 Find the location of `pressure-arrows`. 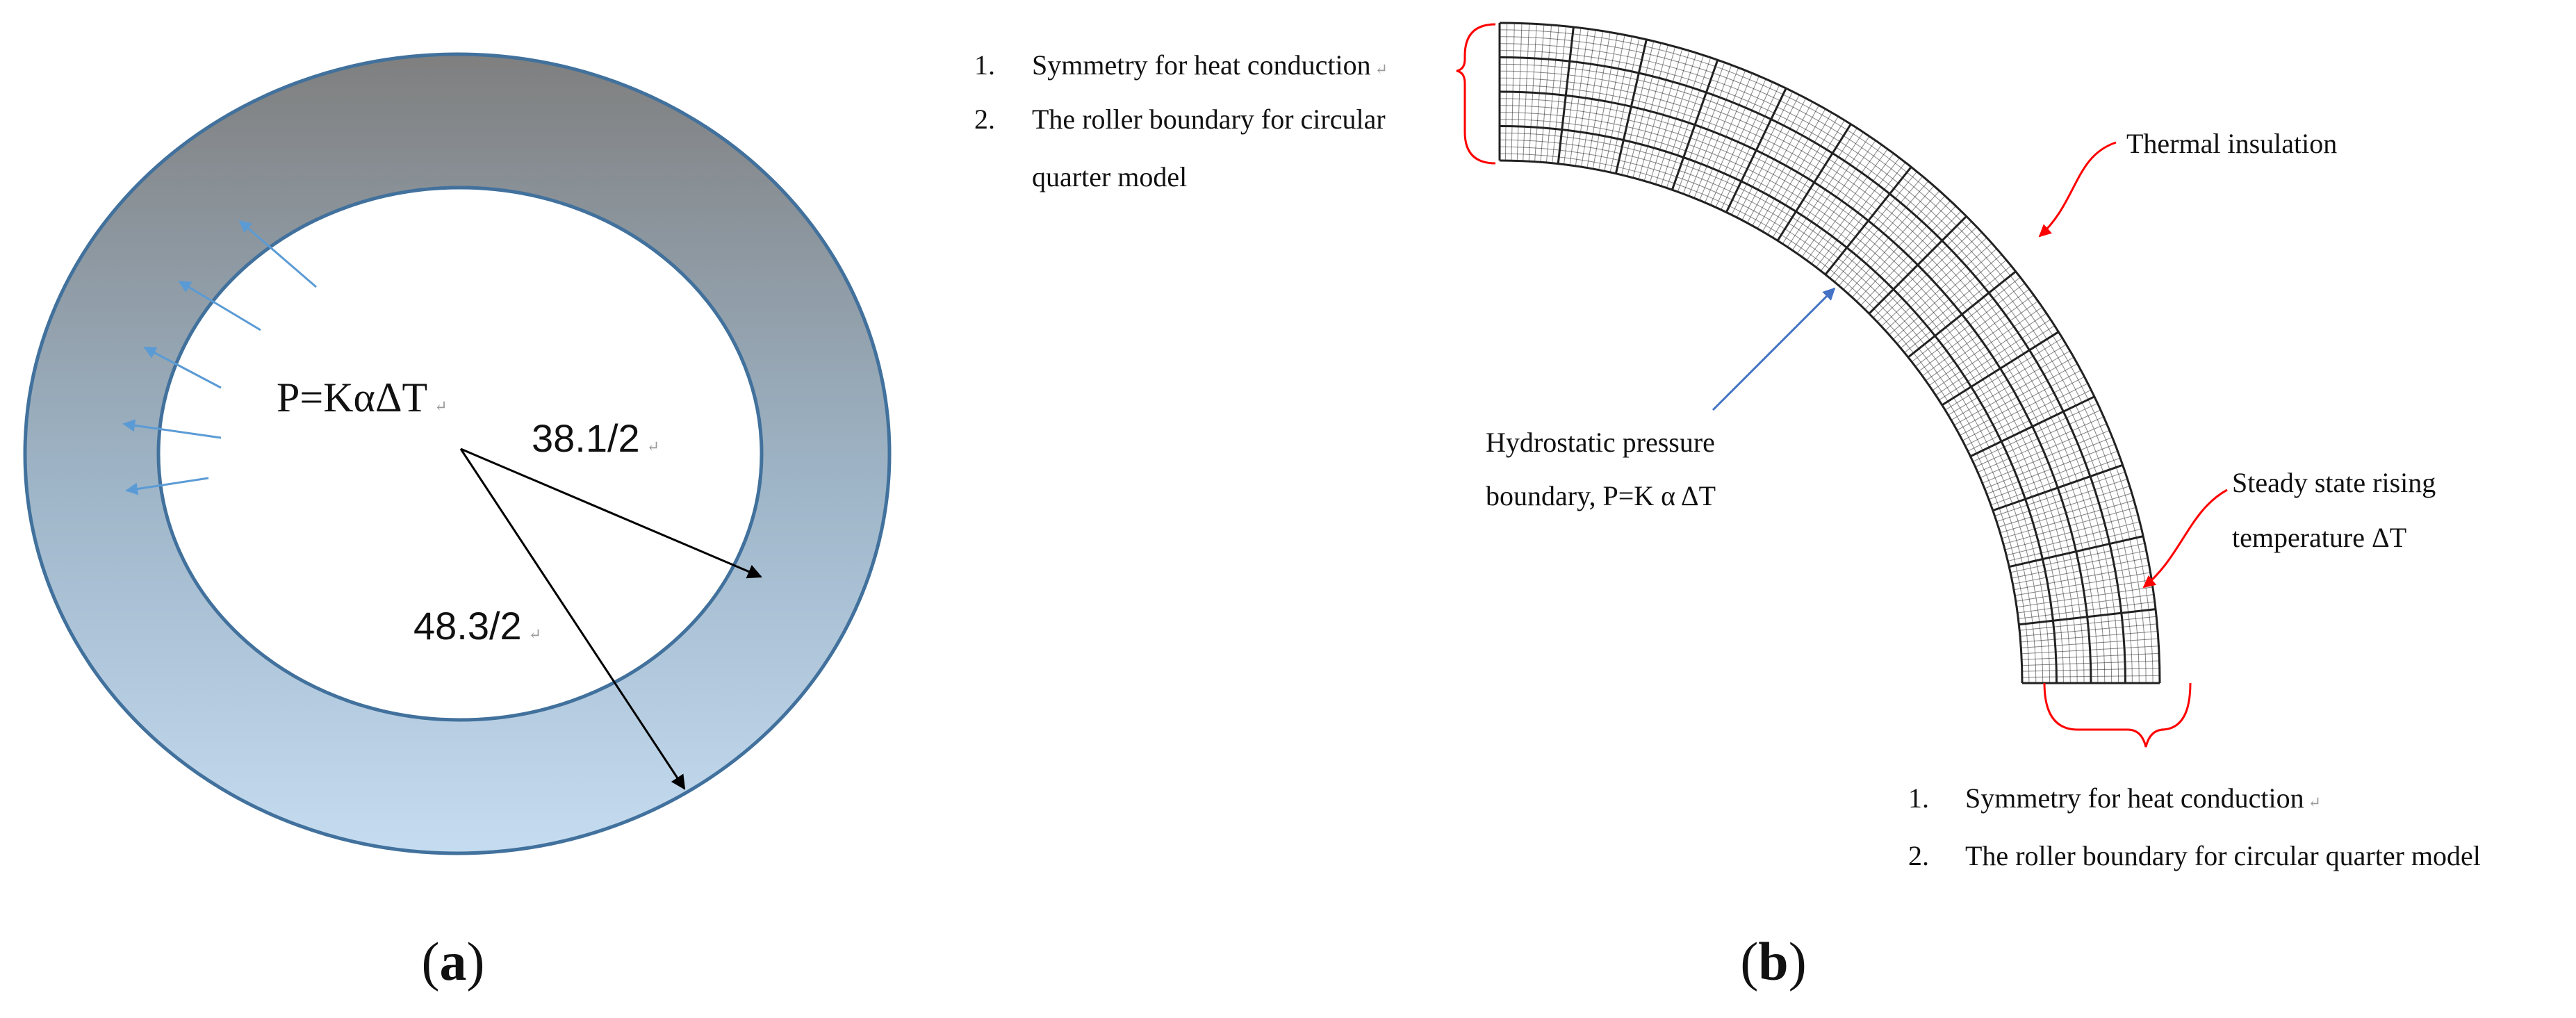

pressure-arrows is located at coordinates (219, 357).